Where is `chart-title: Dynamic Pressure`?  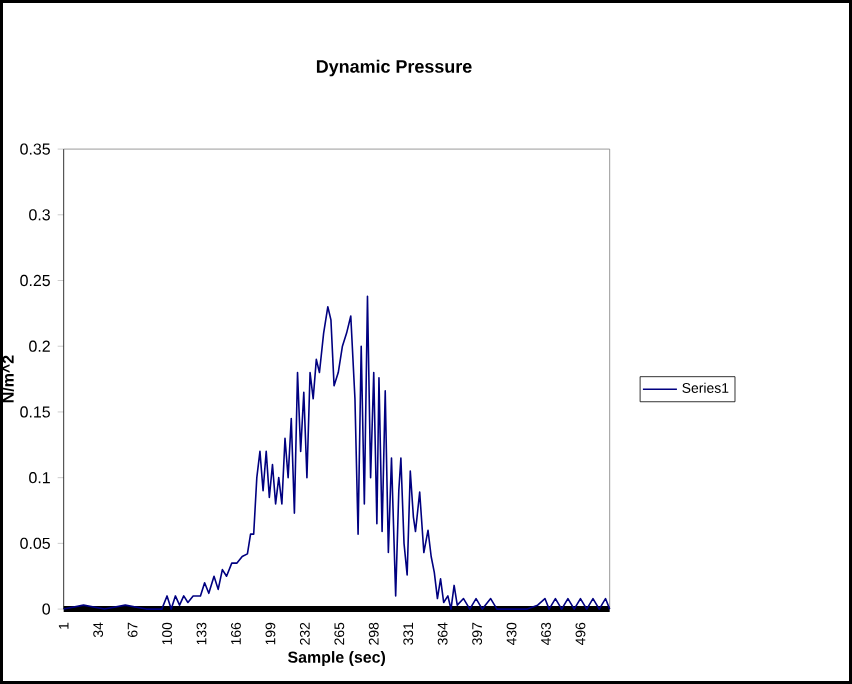 chart-title: Dynamic Pressure is located at coordinates (394, 68).